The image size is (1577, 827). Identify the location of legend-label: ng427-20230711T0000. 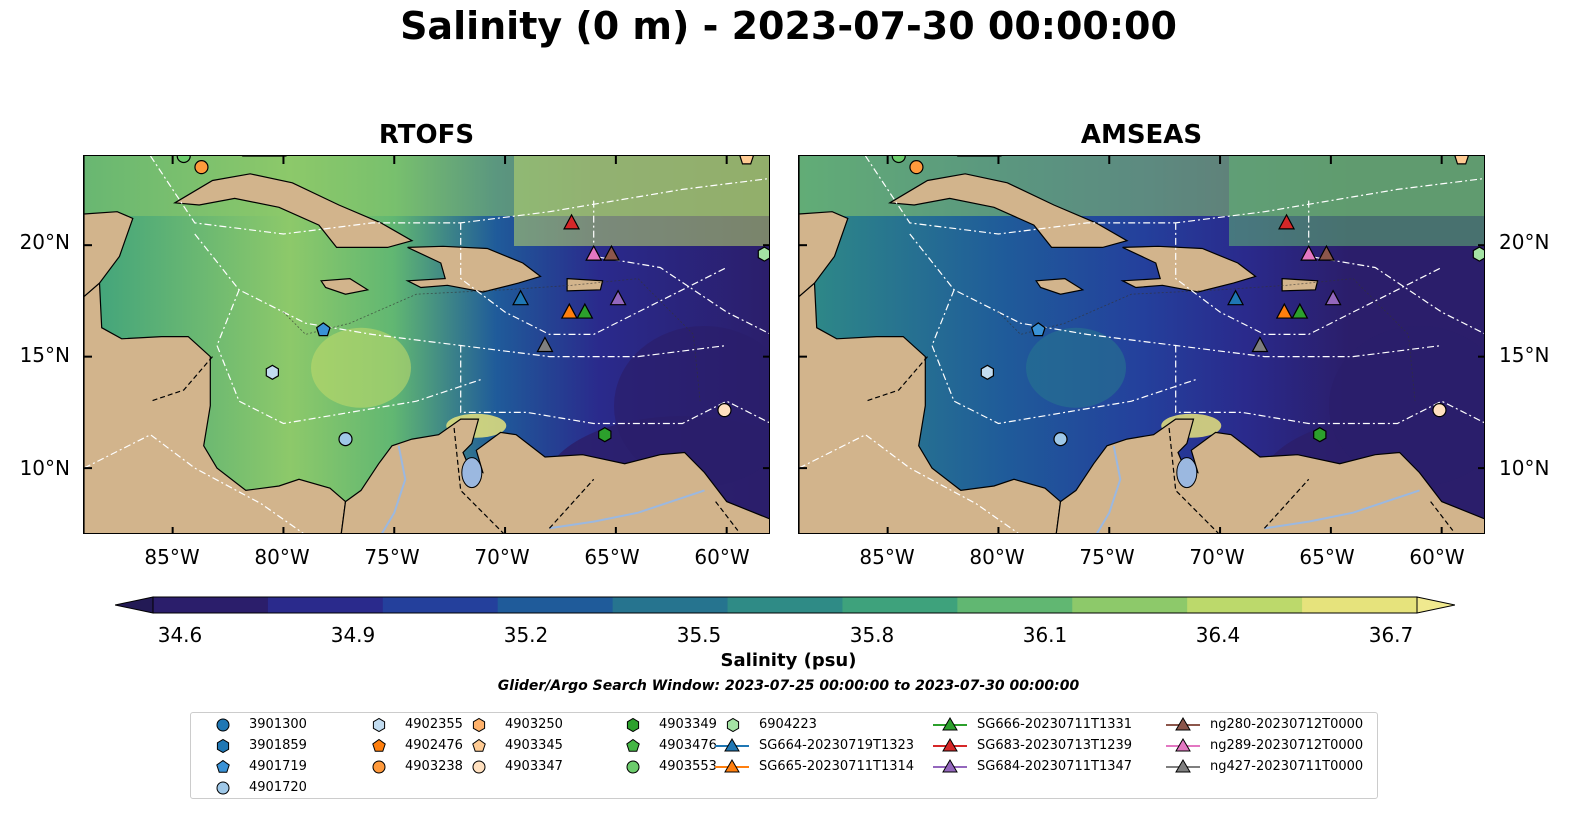
(1287, 766).